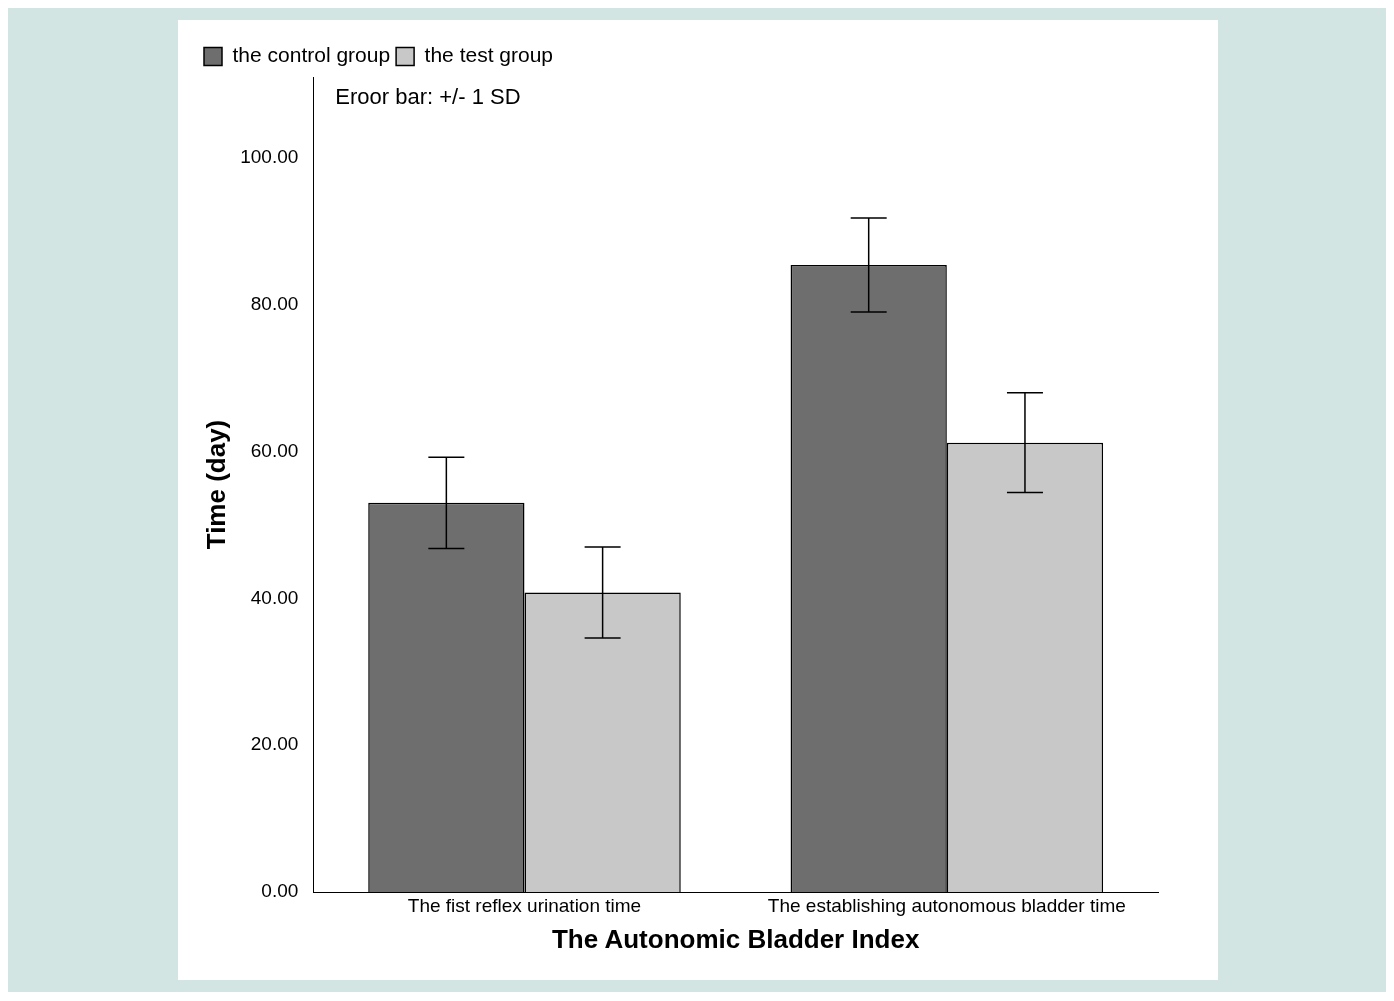  What do you see at coordinates (269, 156) in the screenshot?
I see `y-tick-label: 100.00` at bounding box center [269, 156].